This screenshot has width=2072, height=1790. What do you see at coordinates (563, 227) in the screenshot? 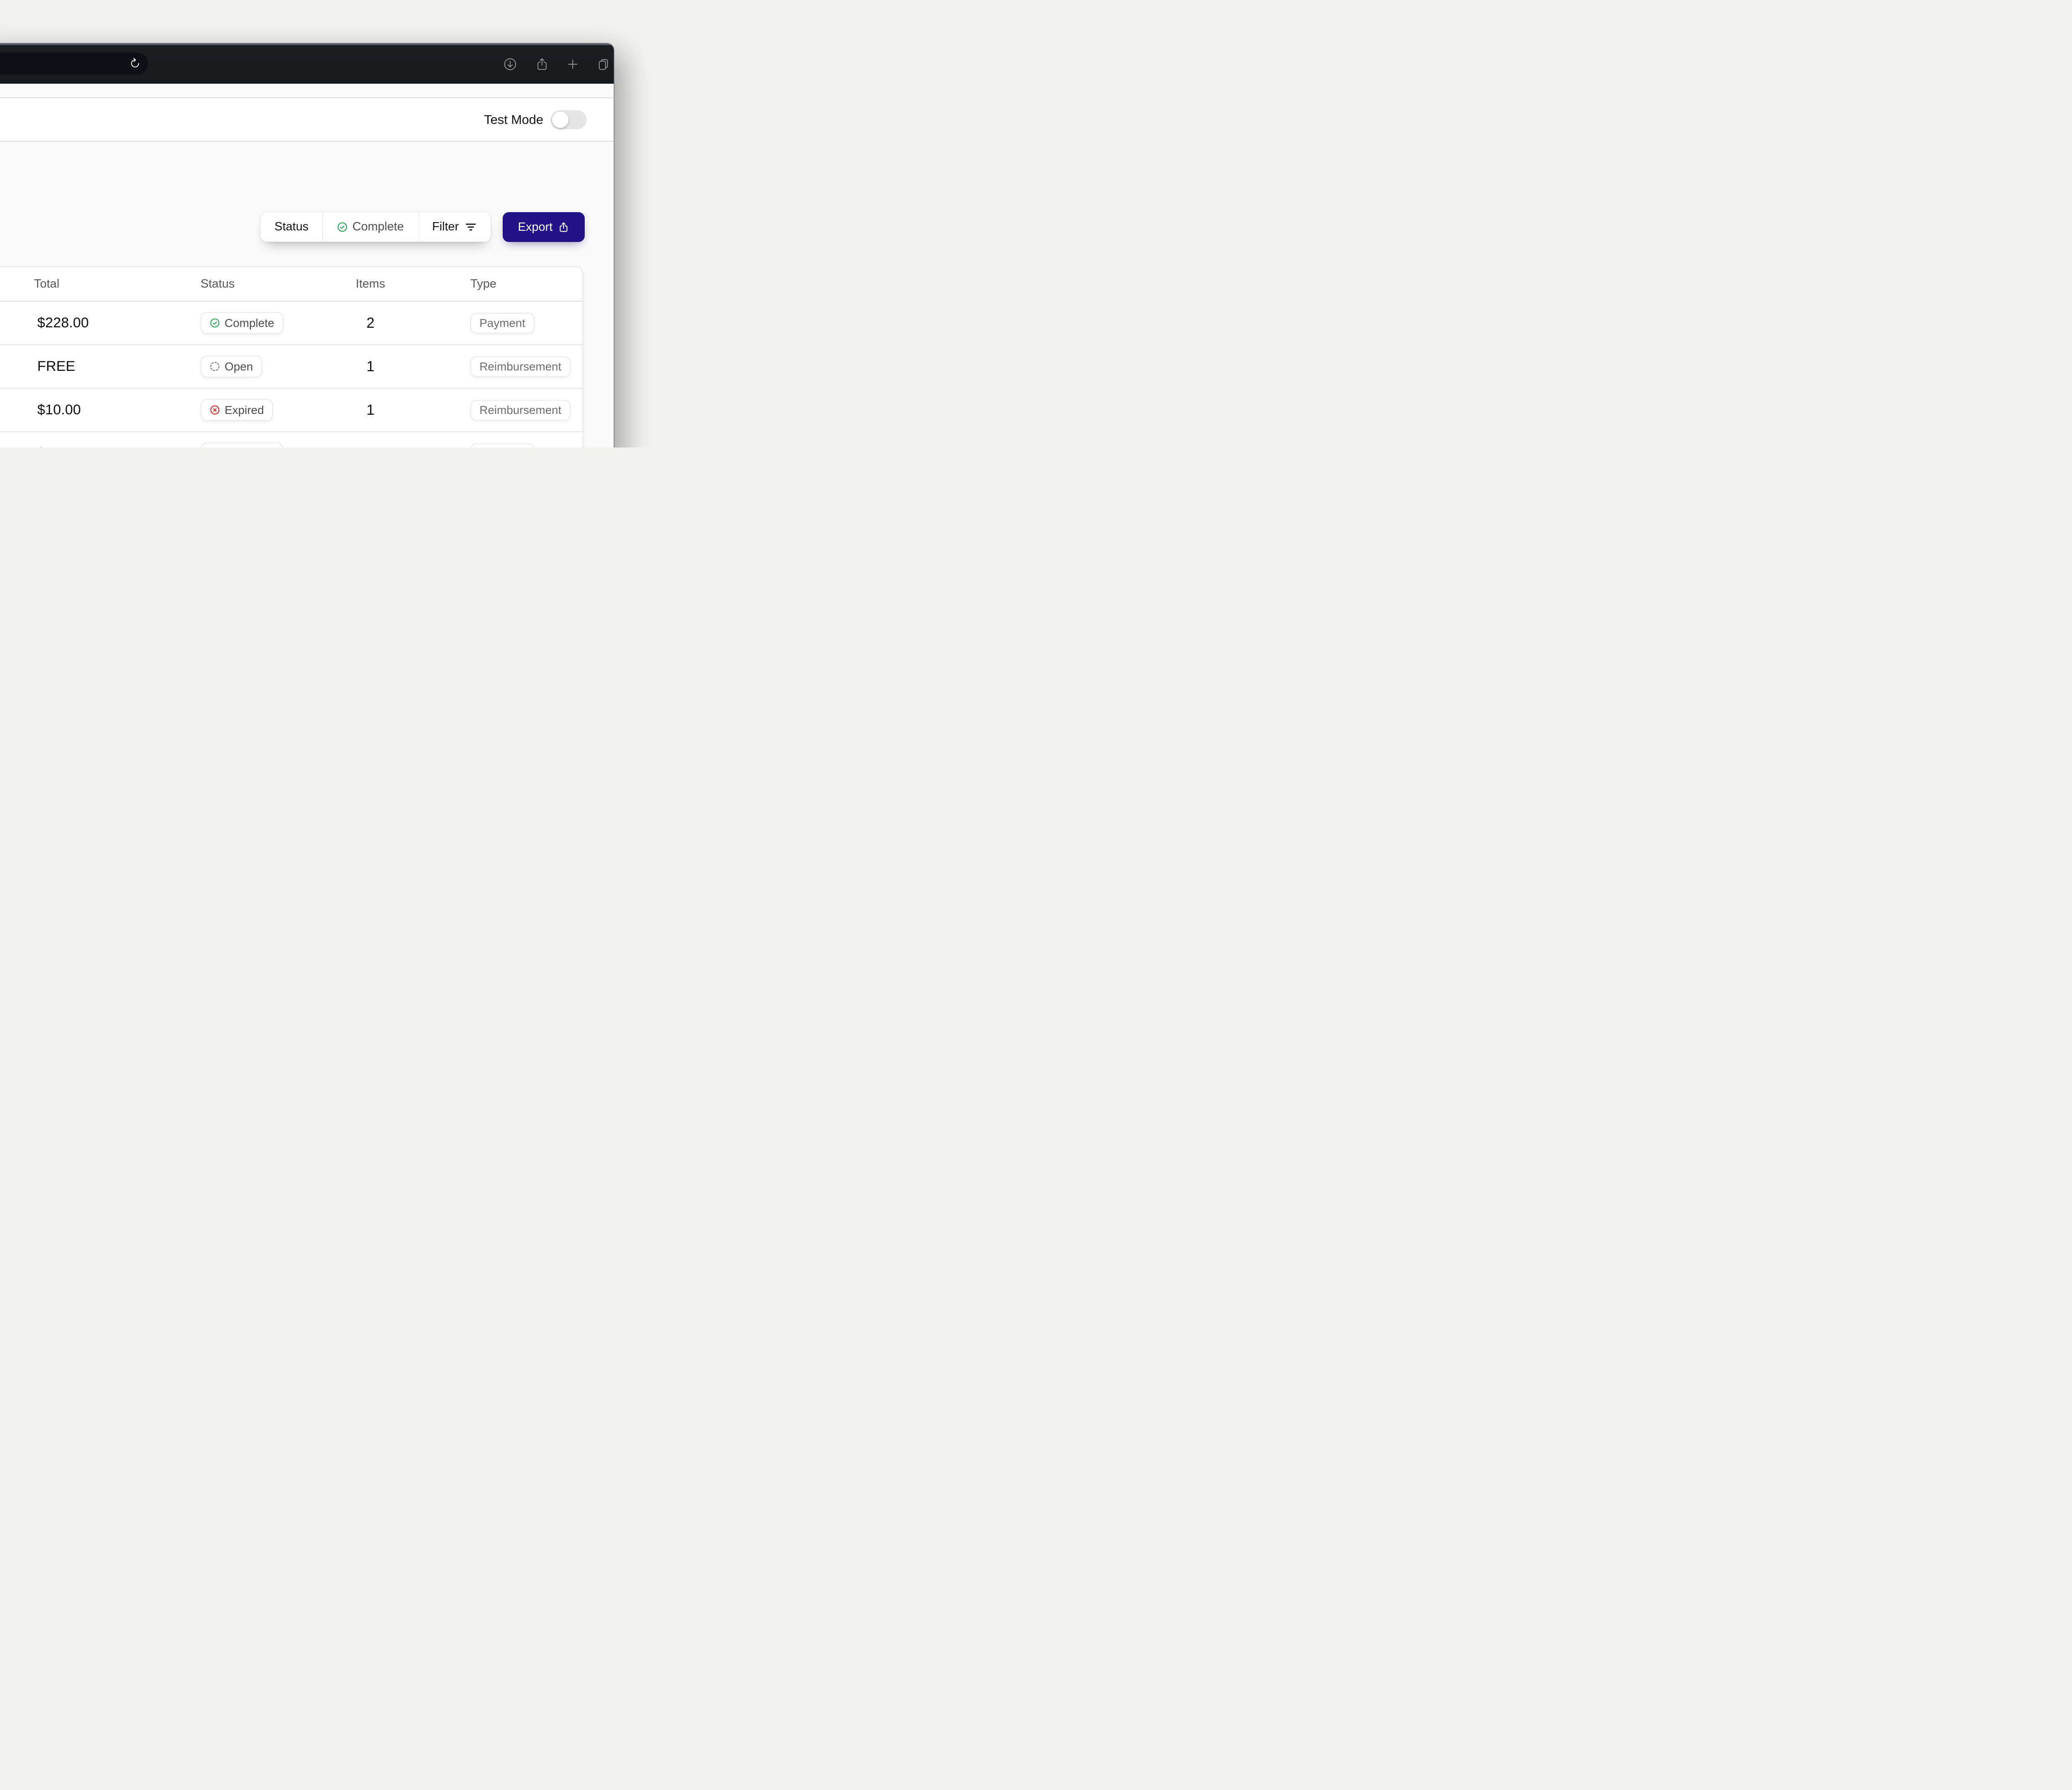
I see `share-up-icon` at bounding box center [563, 227].